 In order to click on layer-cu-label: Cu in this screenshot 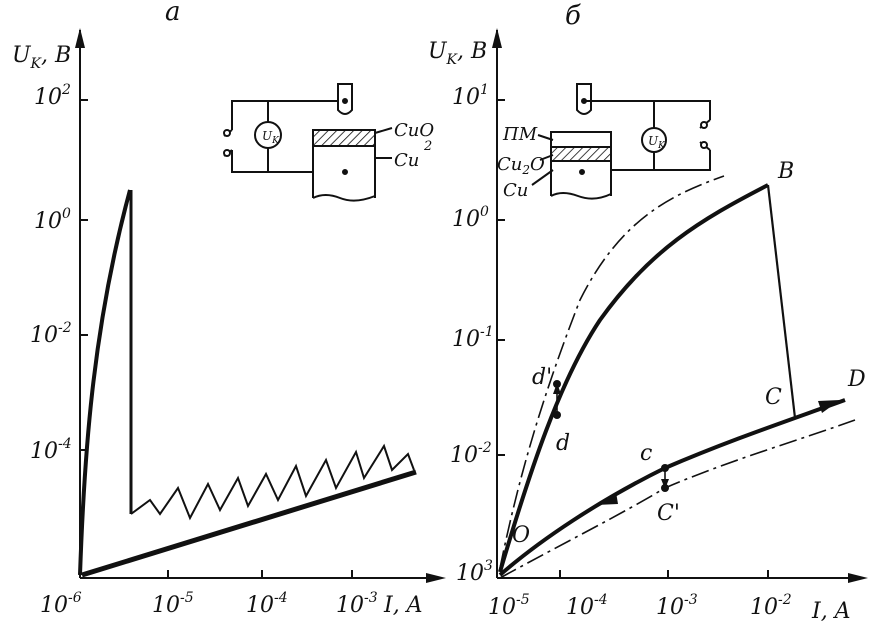, I will do `click(406, 160)`.